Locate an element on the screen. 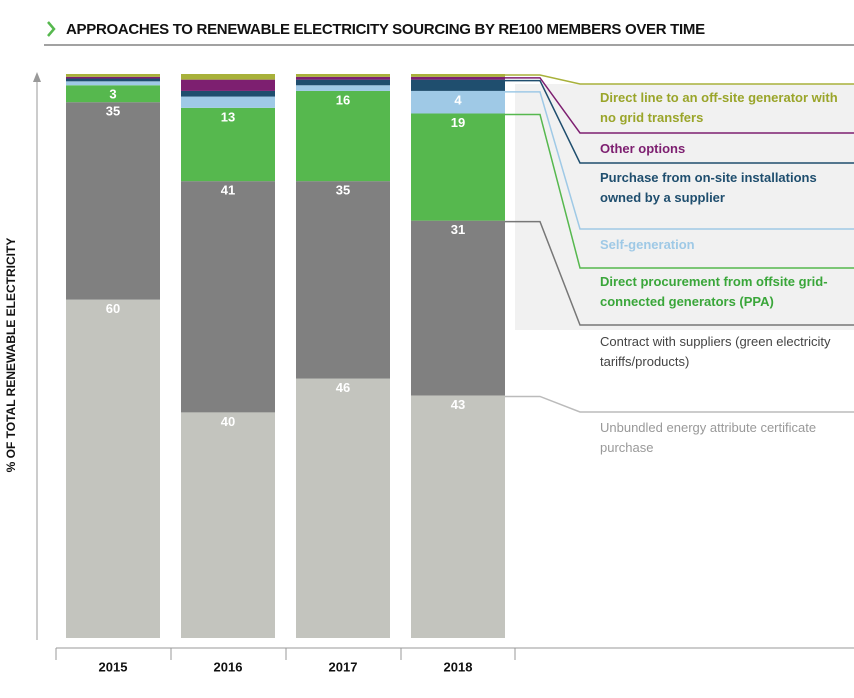 Image resolution: width=854 pixels, height=698 pixels. legend-label: Self-generation is located at coordinates (647, 244).